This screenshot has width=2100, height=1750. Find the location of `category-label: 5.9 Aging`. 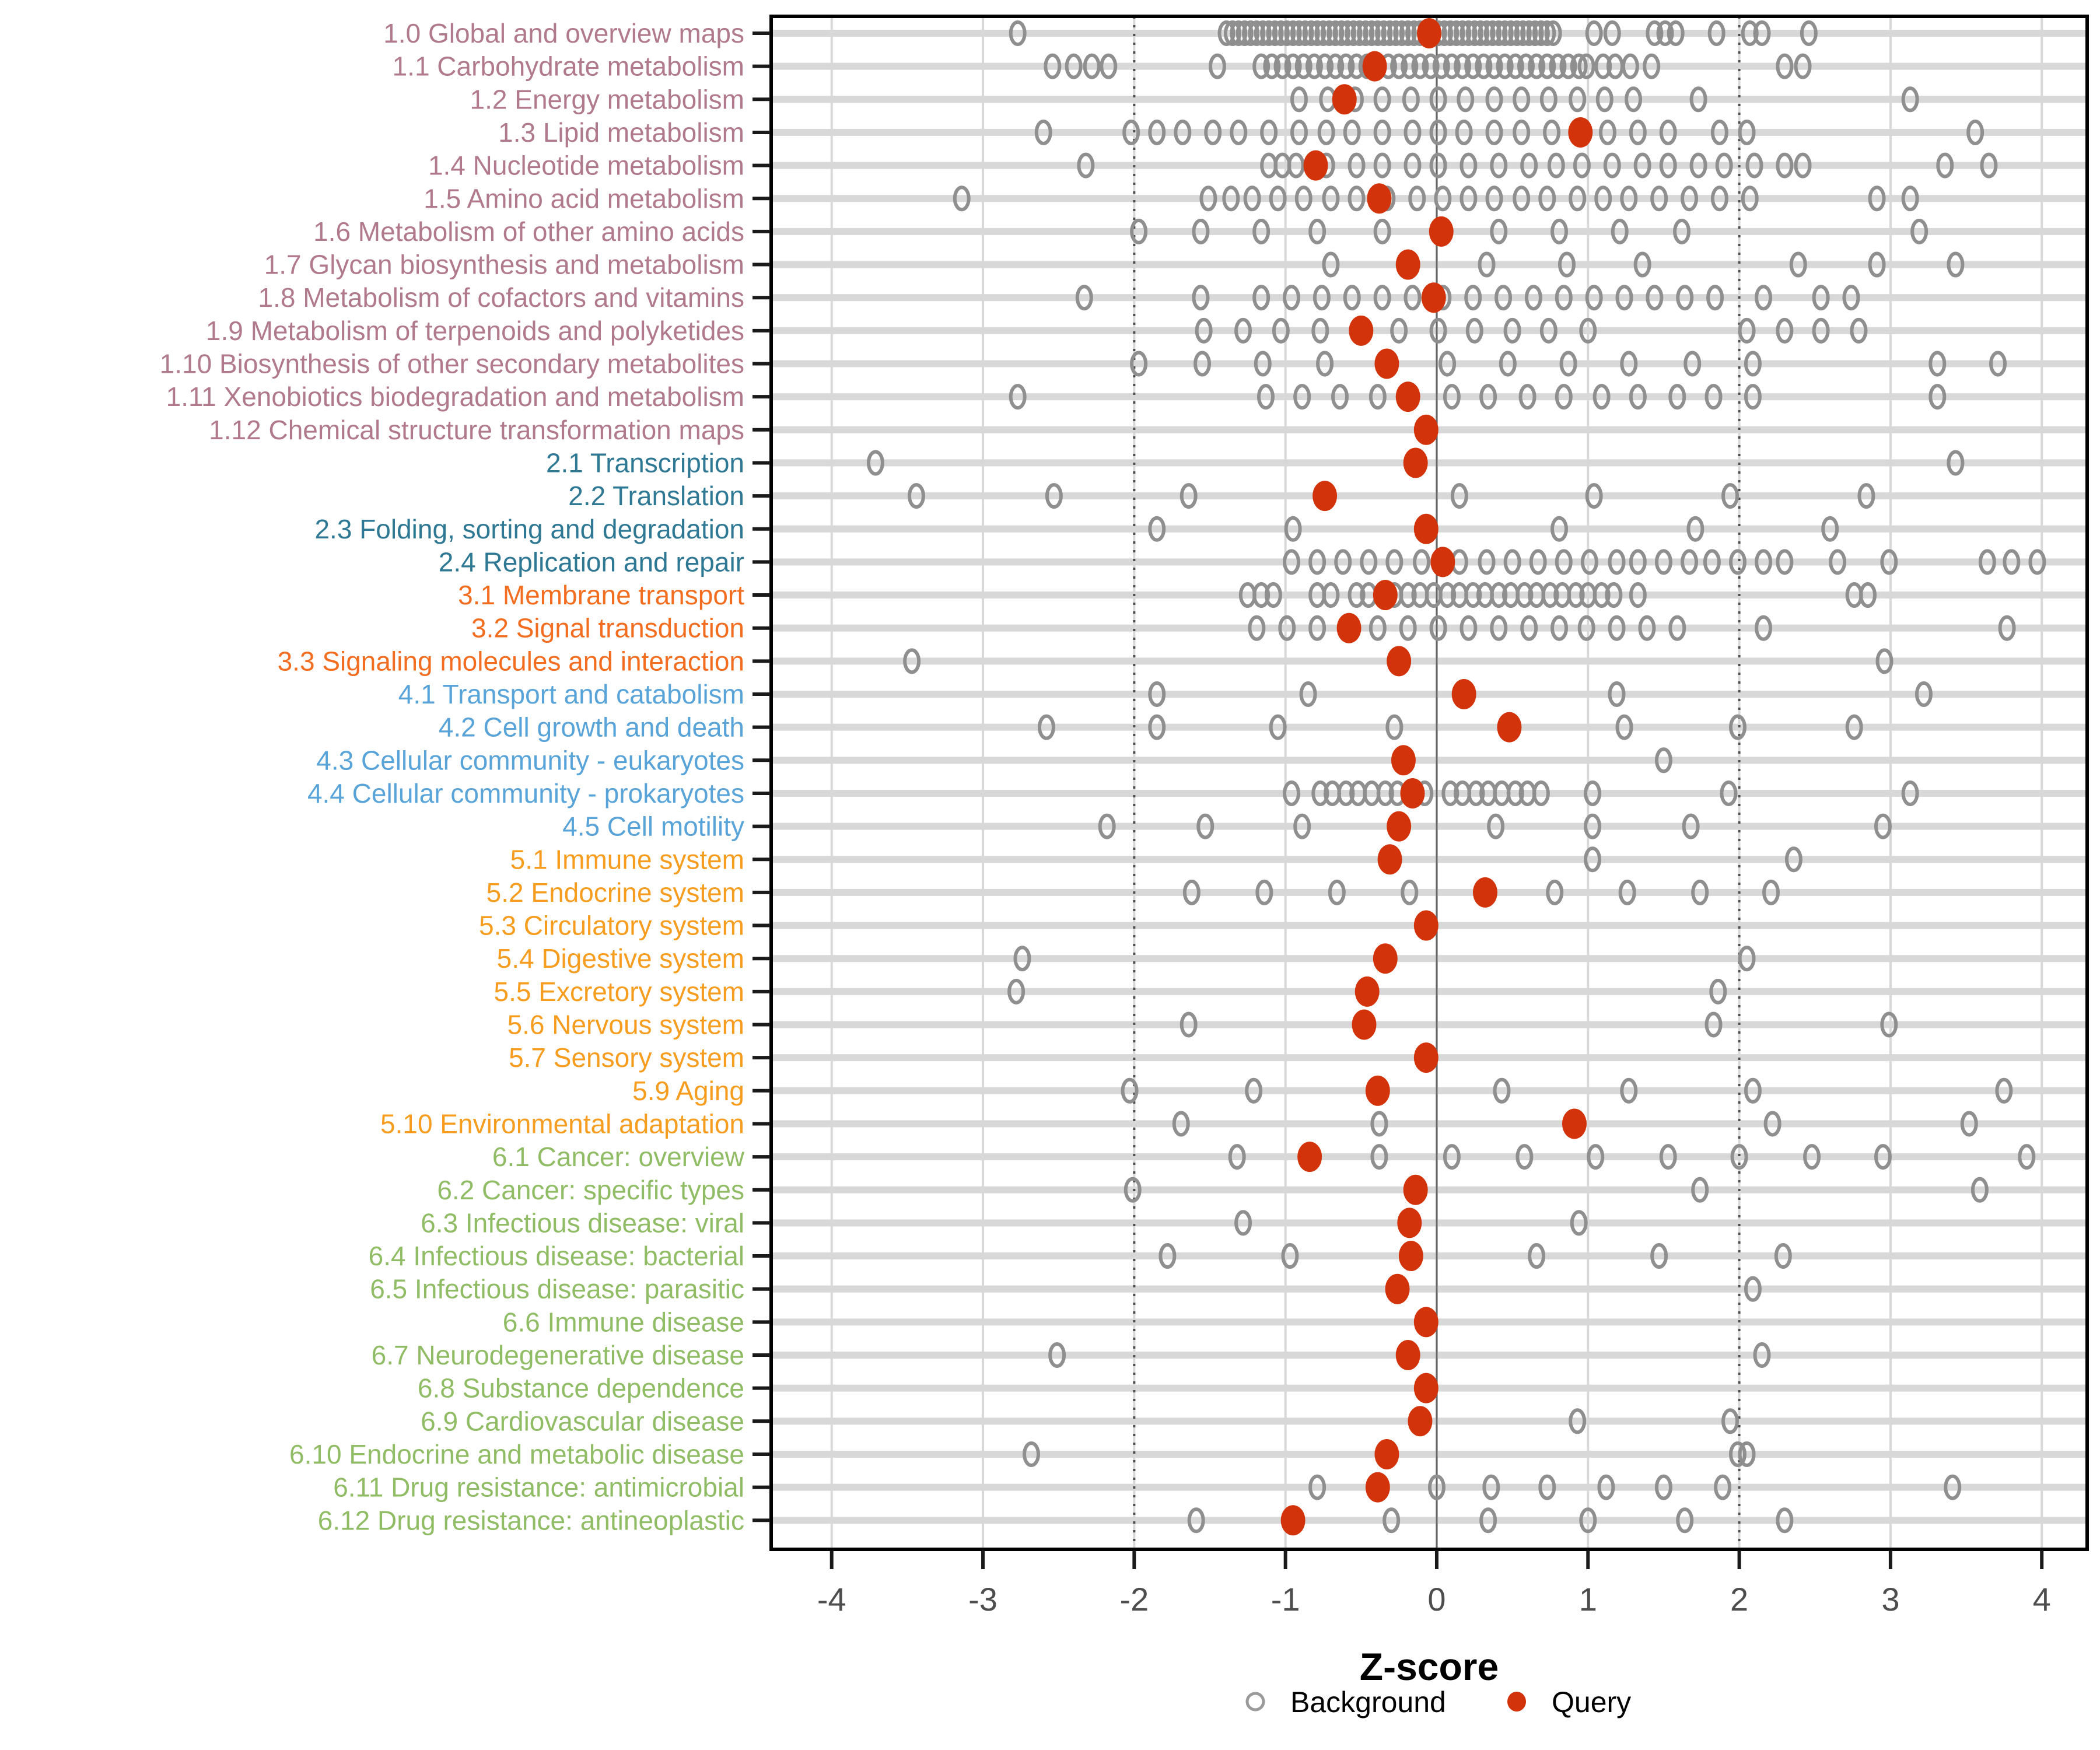

category-label: 5.9 Aging is located at coordinates (688, 1091).